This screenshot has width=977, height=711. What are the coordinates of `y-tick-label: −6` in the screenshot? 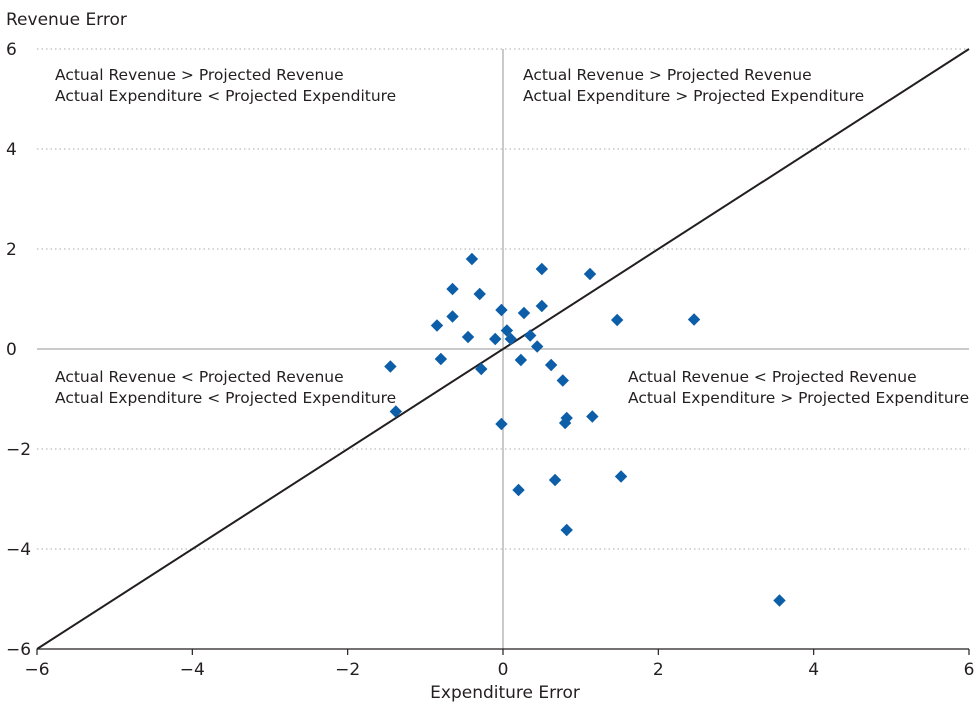 It's located at (18, 650).